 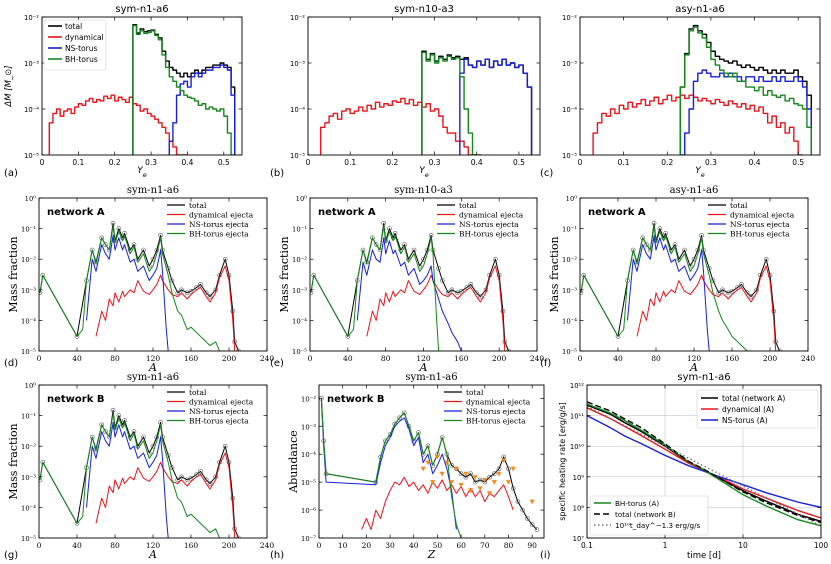 I want to click on x-tick-label: 0.5, so click(x=519, y=162).